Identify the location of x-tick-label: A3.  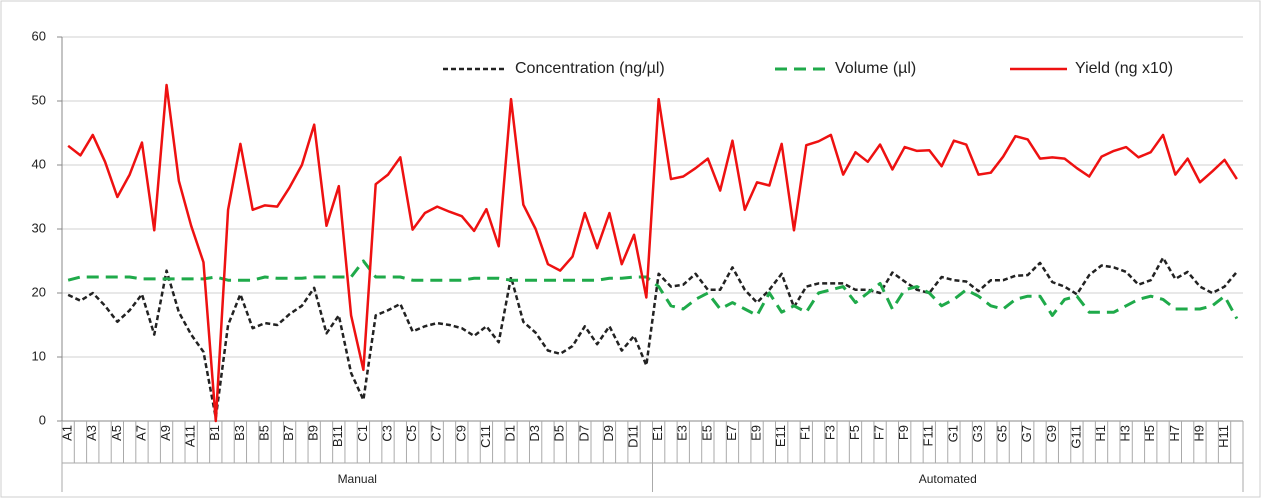
(91, 433).